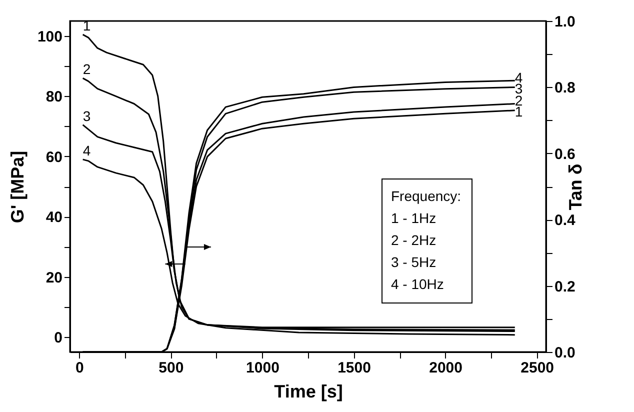  Describe the element at coordinates (54, 97) in the screenshot. I see `y-tick-label: 80` at that location.